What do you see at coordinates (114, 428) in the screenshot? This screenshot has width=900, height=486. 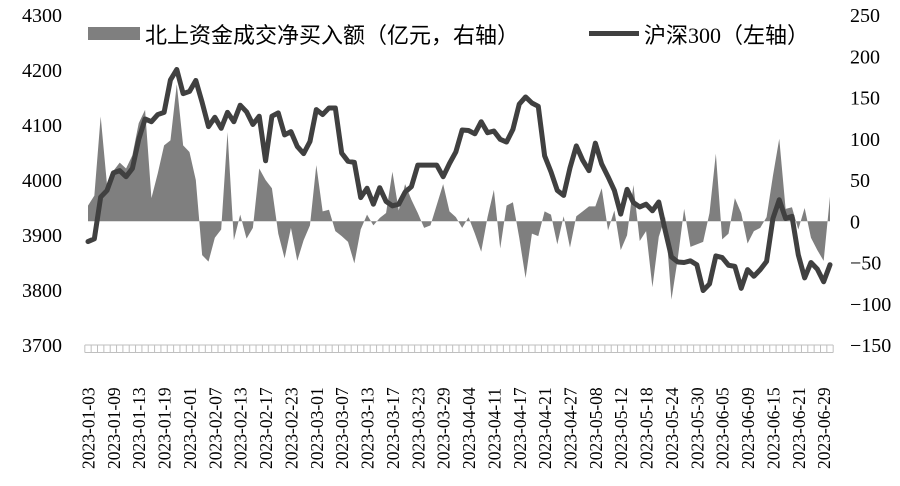 I see `x-axis-date-label: 2023-01-09` at bounding box center [114, 428].